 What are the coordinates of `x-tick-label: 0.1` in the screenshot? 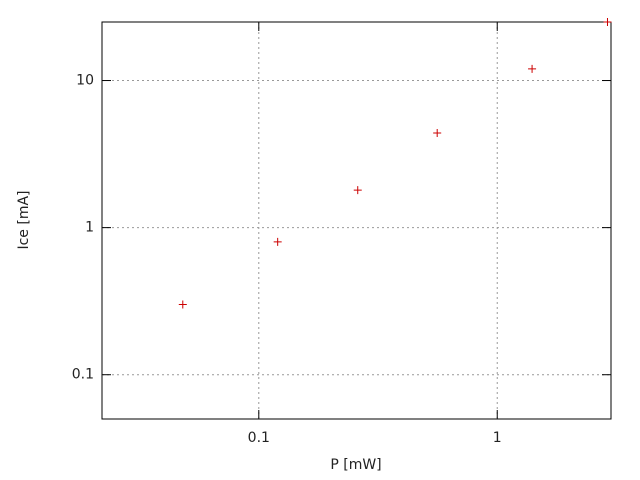 It's located at (259, 438).